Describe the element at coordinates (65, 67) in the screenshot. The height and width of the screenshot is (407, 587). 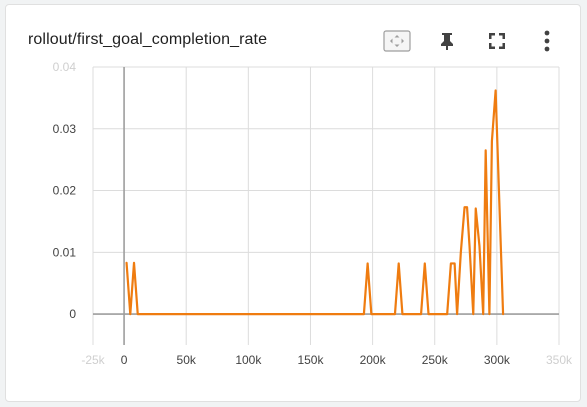
I see `y-tick-label: 0.04` at that location.